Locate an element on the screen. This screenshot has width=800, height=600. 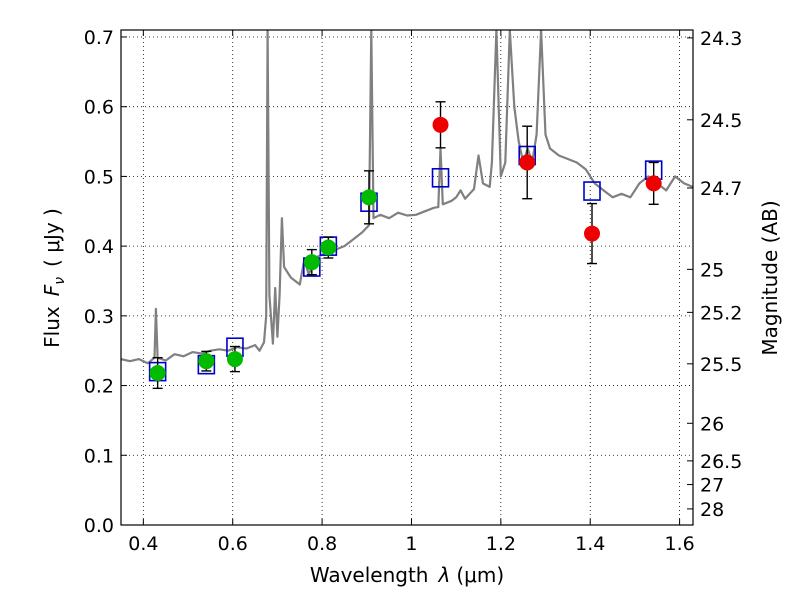
x-tick-label: 1.4 is located at coordinates (590, 544).